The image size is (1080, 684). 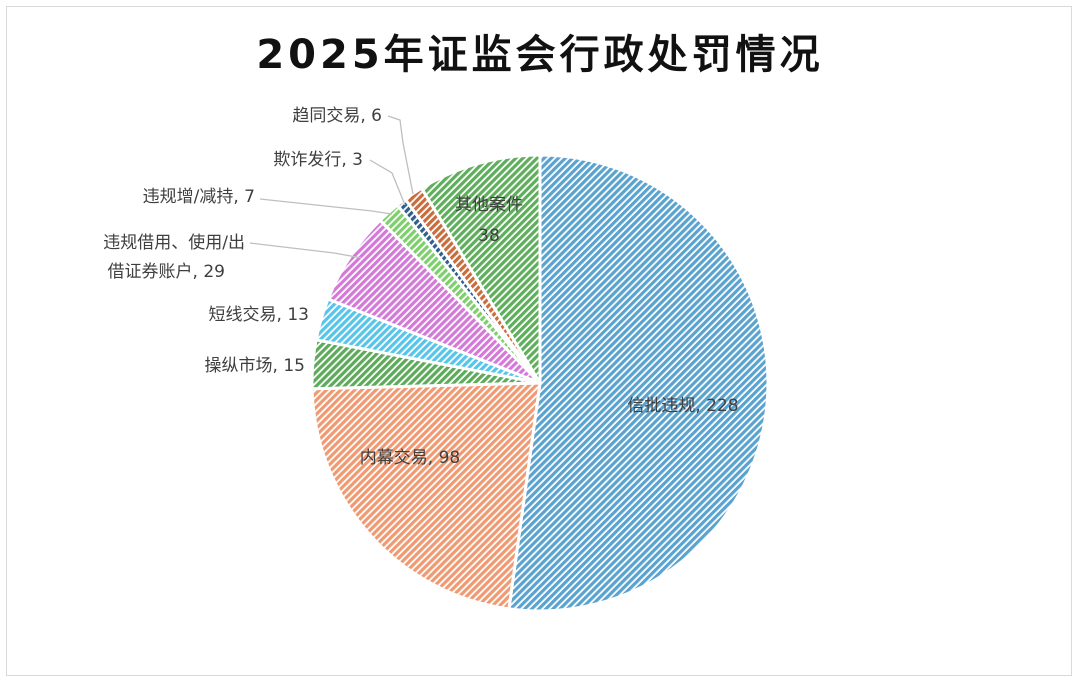 I want to click on data-label-disclosure: 信批违规, 228, so click(x=682, y=406).